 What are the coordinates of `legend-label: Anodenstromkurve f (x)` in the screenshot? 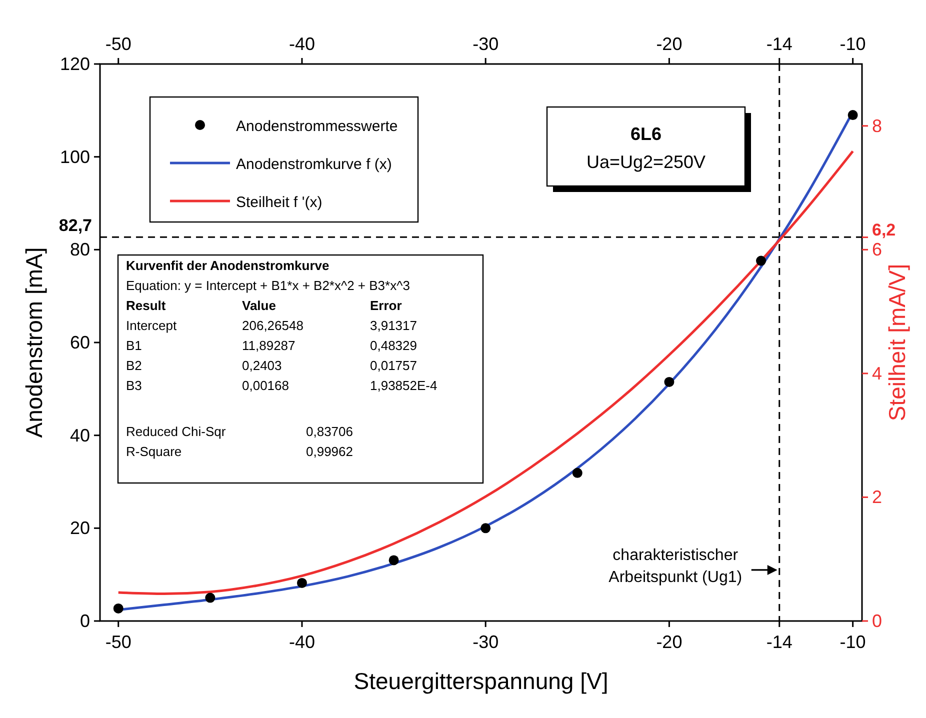 It's located at (314, 164).